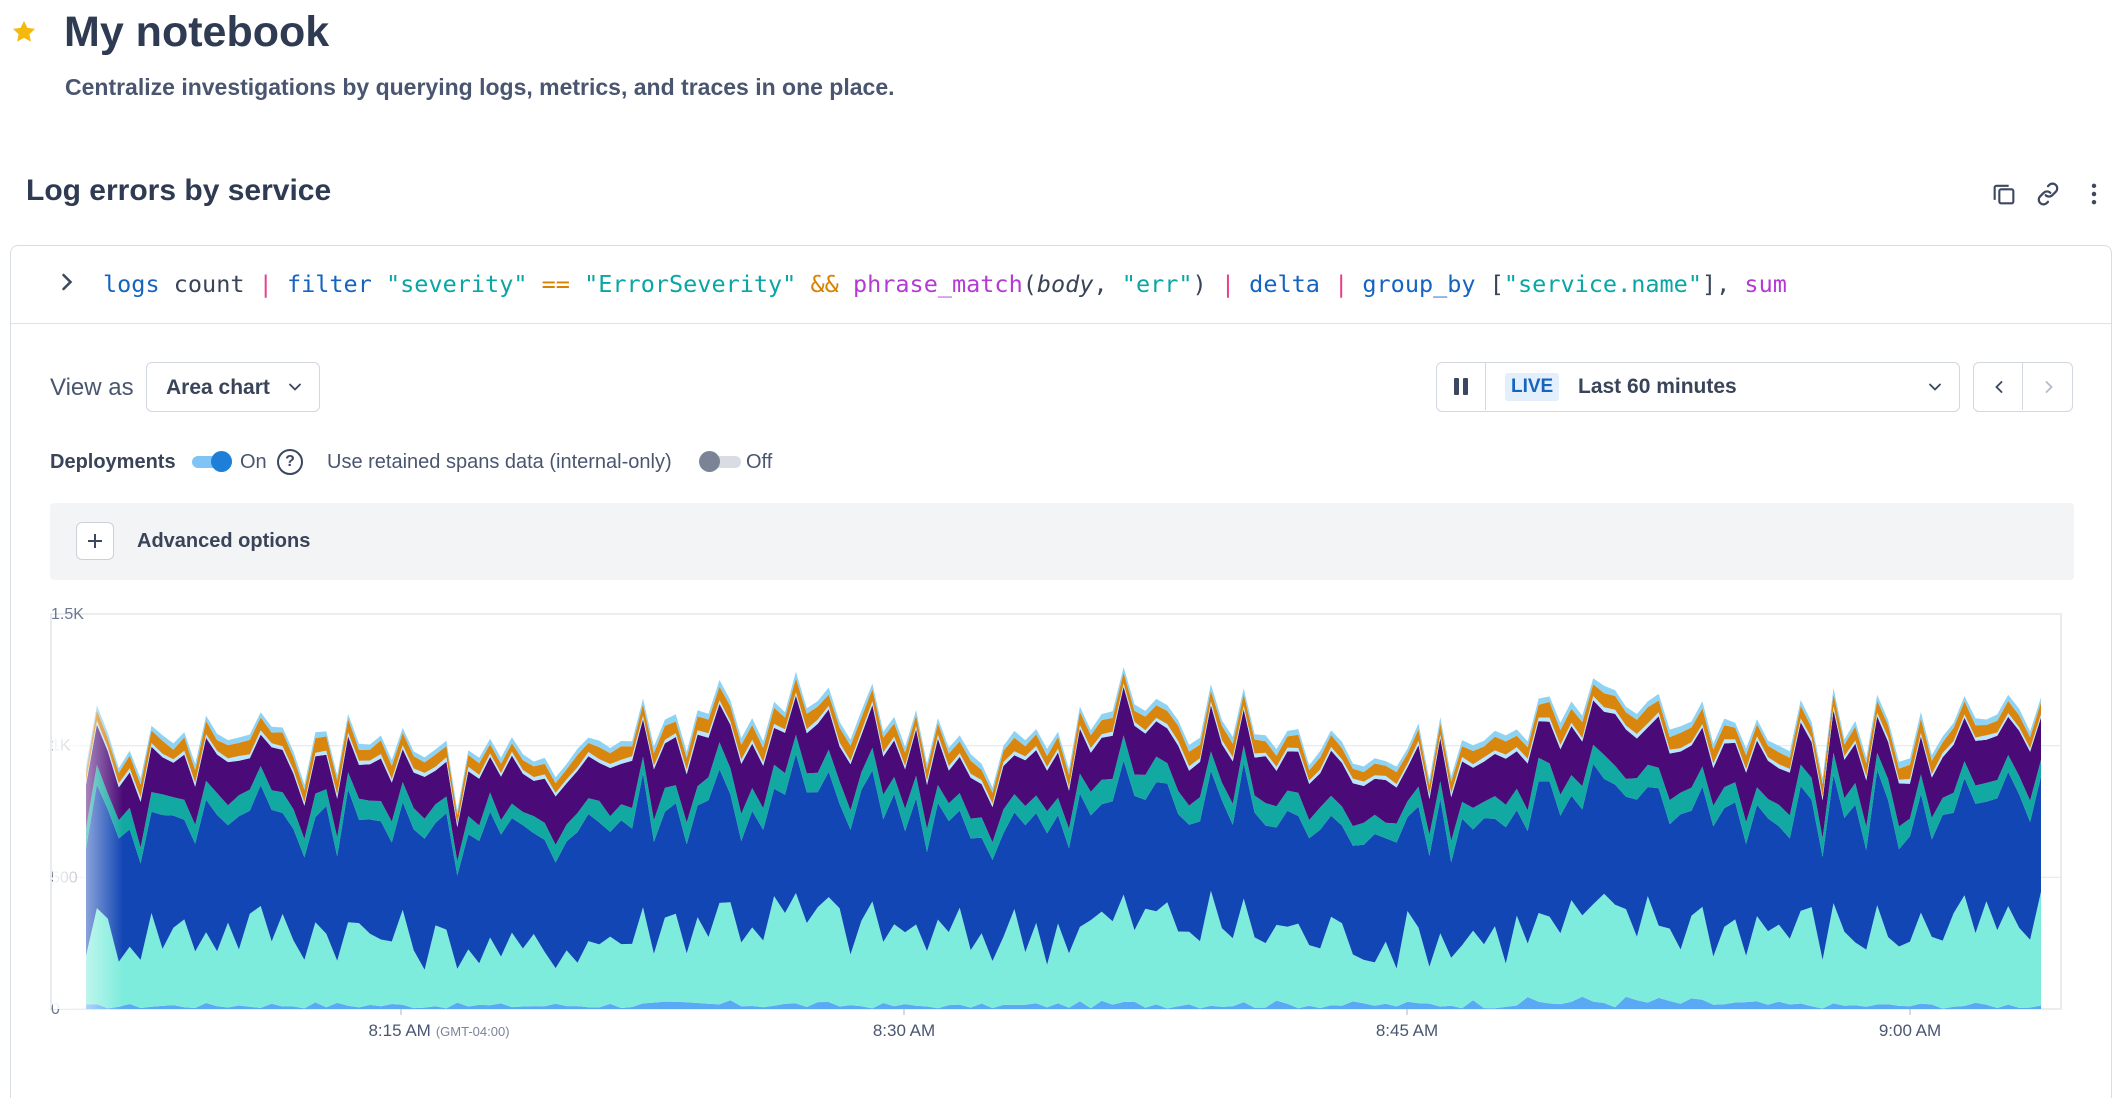  I want to click on loading-fade, so click(88, 851).